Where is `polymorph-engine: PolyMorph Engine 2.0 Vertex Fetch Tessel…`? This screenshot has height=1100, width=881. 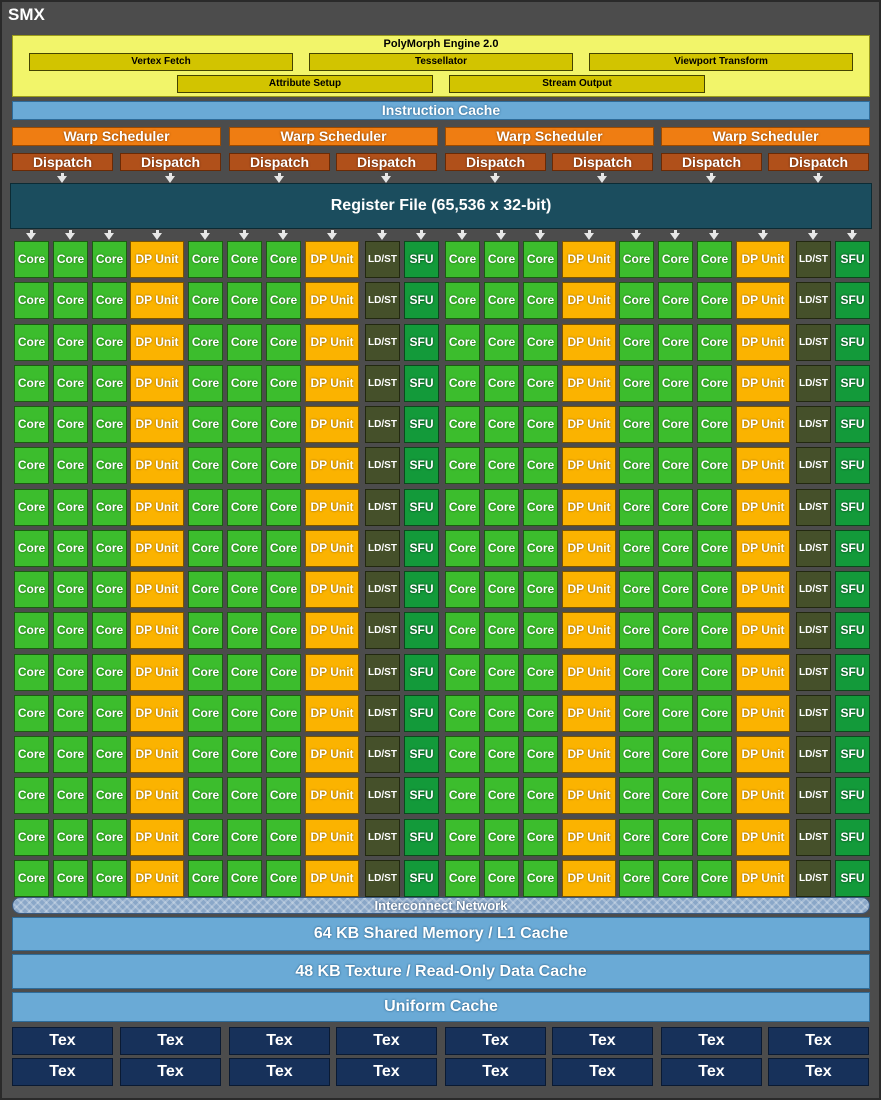 polymorph-engine: PolyMorph Engine 2.0 Vertex Fetch Tessel… is located at coordinates (441, 66).